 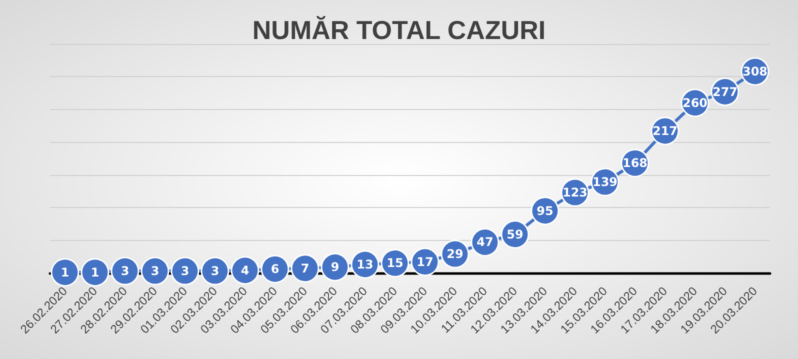 What do you see at coordinates (455, 254) in the screenshot?
I see `data-label: 29` at bounding box center [455, 254].